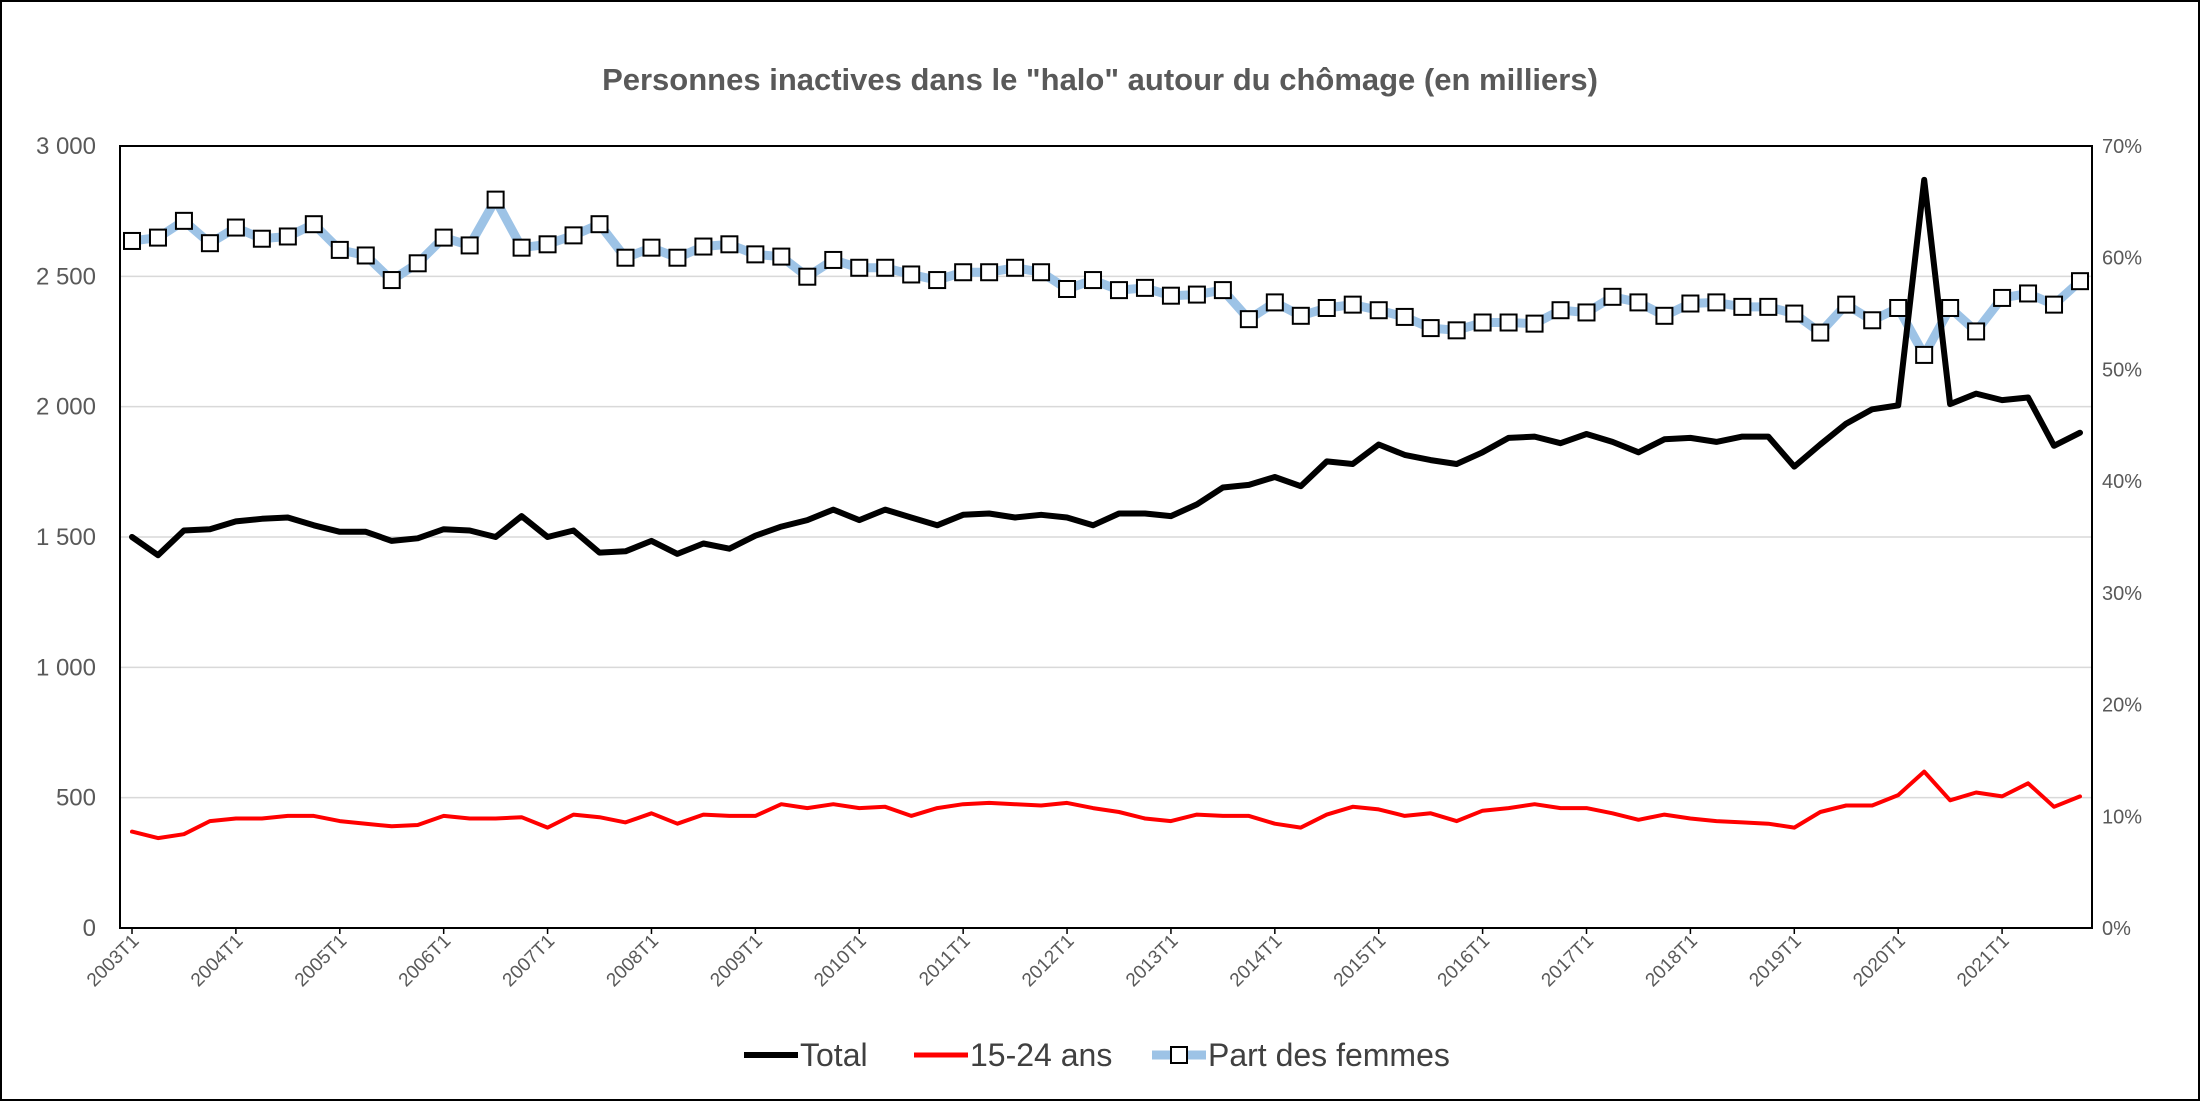 The image size is (2200, 1101). Describe the element at coordinates (529, 961) in the screenshot. I see `x-tick-label: 2007T1` at that location.